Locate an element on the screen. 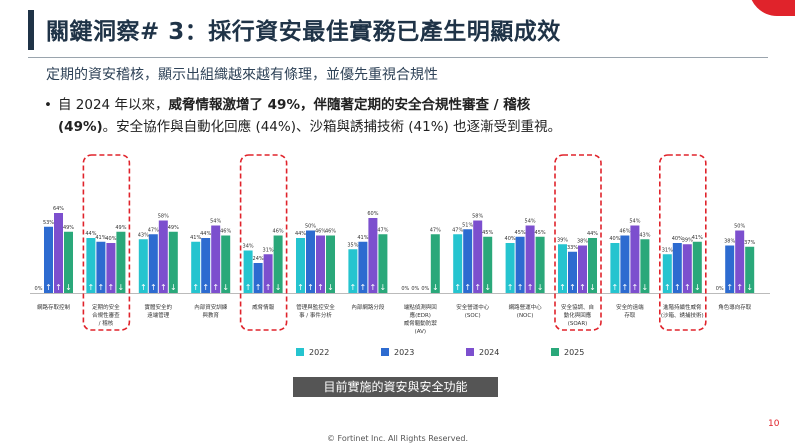 This screenshot has height=447, width=795. bullet-text-highlight: 威脅情報激增了 49%，伴隨著定期的安全合規性審查 / 稽核 is located at coordinates (349, 105).